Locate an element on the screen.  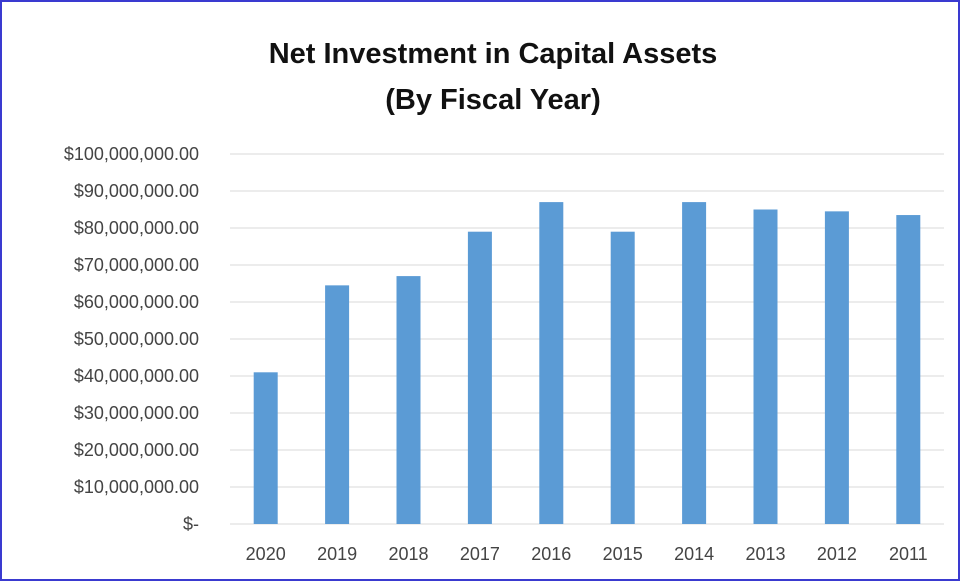
x-tick-label-2012: 2012 is located at coordinates (837, 554).